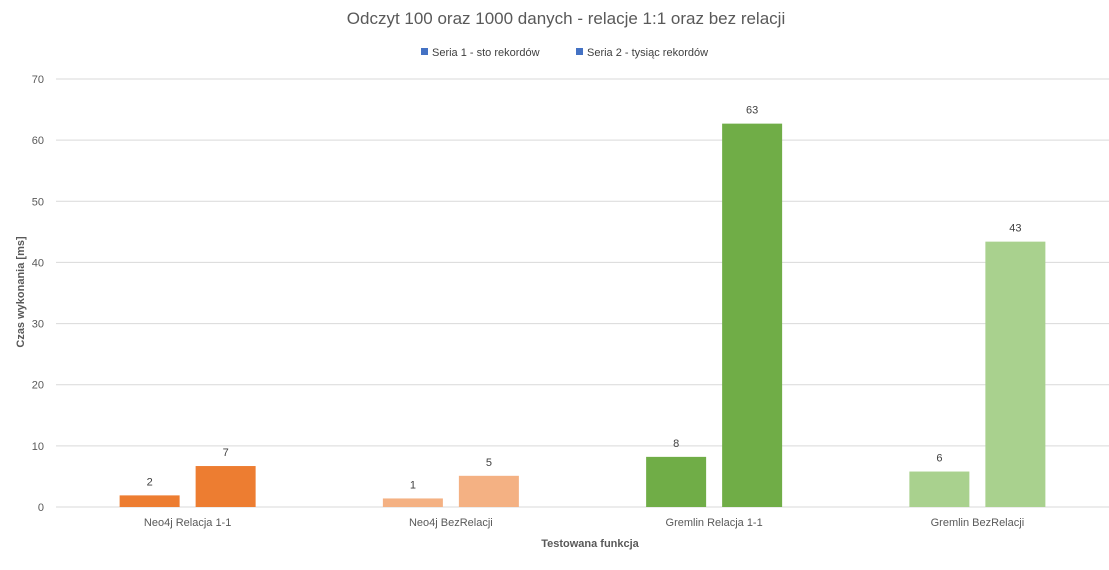 The height and width of the screenshot is (570, 1109). Describe the element at coordinates (676, 444) in the screenshot. I see `data-label: 8` at that location.